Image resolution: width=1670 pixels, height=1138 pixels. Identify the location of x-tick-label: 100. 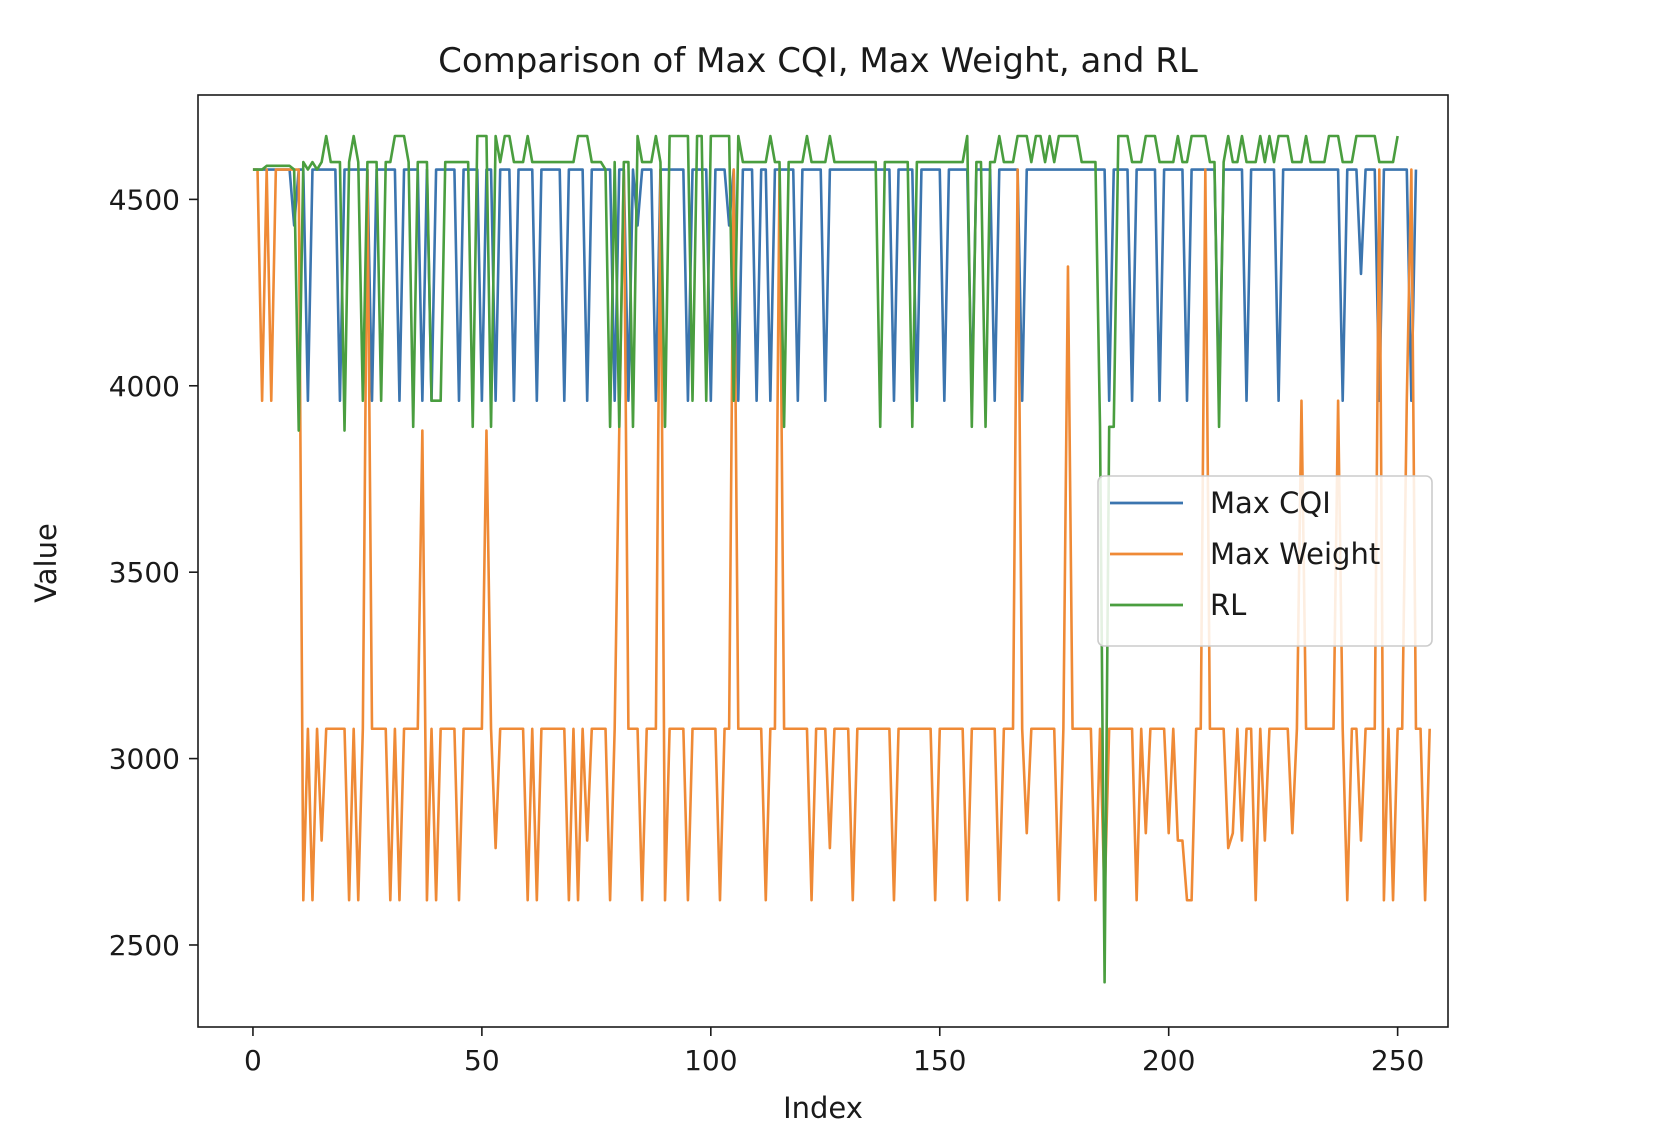
(710, 1060).